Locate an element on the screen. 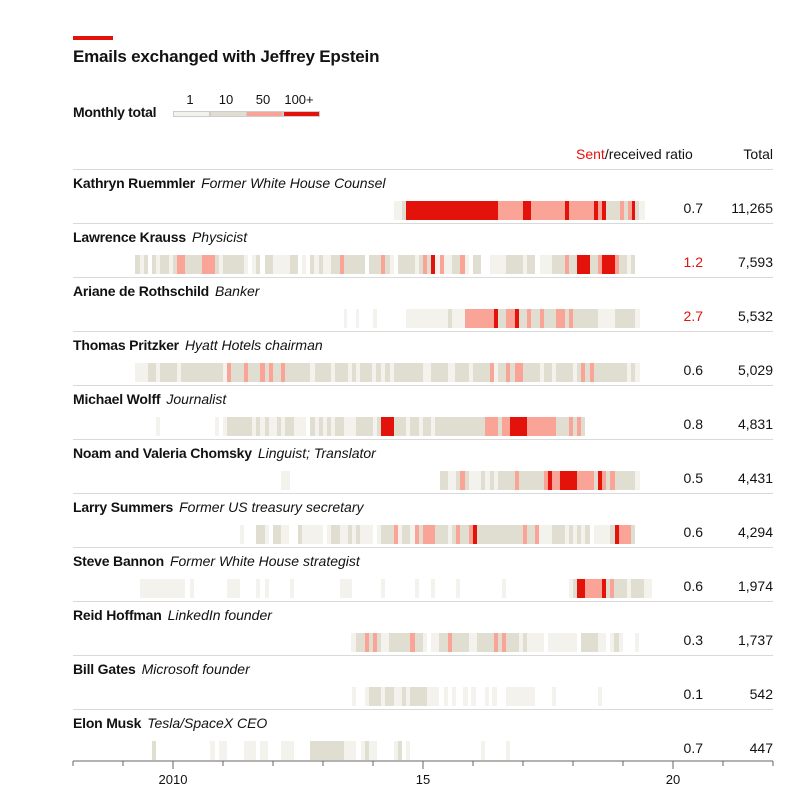 The image size is (809, 803). total-value: 447 is located at coordinates (761, 748).